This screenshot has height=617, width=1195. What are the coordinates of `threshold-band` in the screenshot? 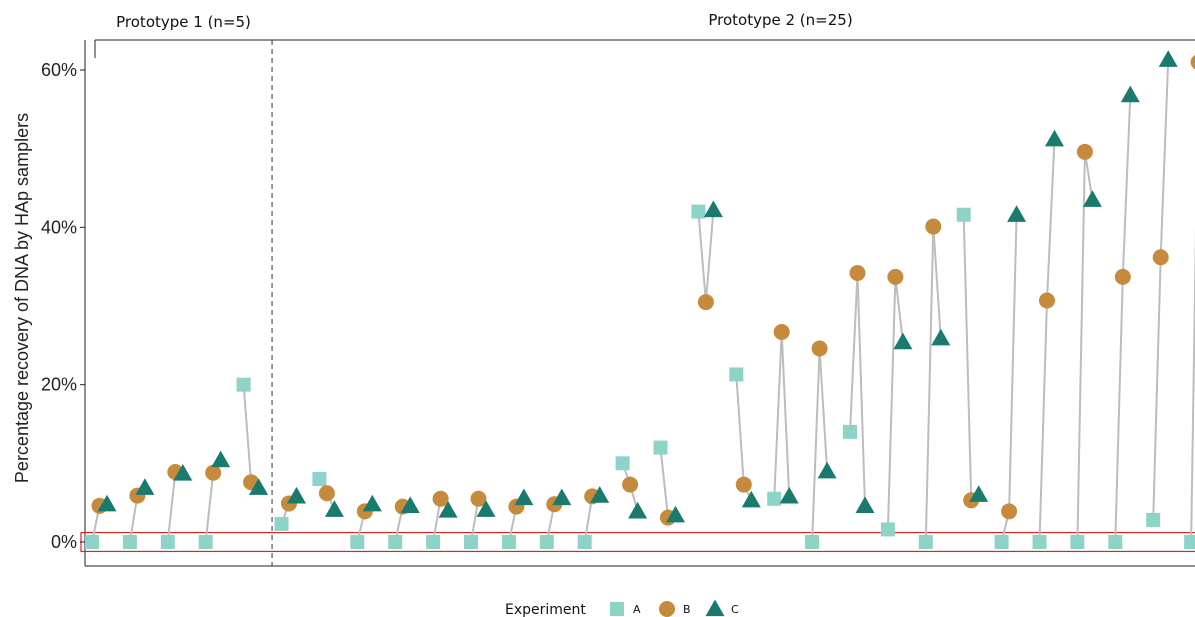 It's located at (637, 542).